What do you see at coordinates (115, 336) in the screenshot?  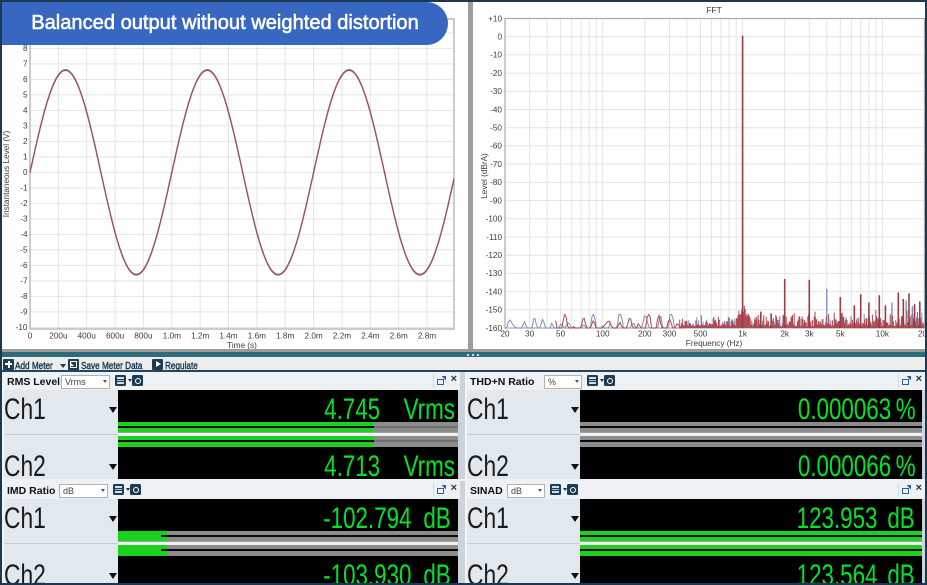 I see `svg-text: 600u` at bounding box center [115, 336].